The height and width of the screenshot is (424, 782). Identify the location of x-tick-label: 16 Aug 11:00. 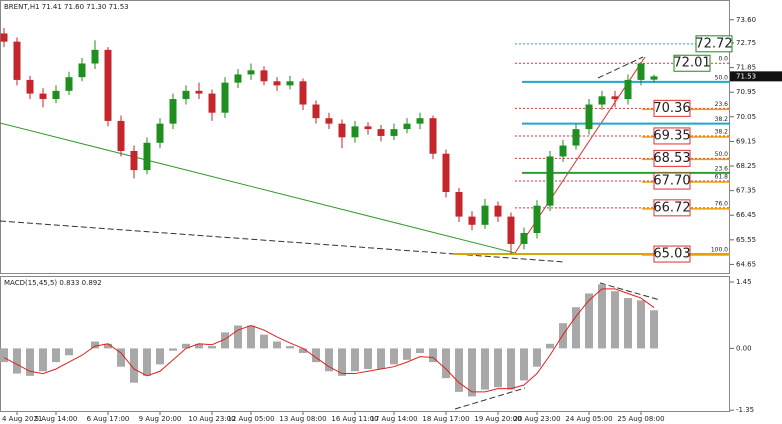
(354, 419).